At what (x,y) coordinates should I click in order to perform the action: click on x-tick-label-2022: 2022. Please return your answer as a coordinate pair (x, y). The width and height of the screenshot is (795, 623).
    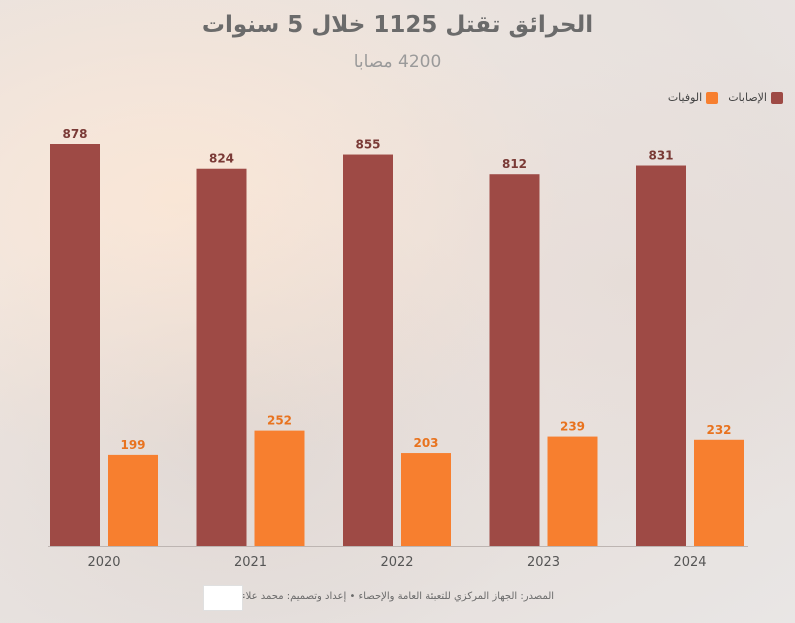
    Looking at the image, I should click on (396, 562).